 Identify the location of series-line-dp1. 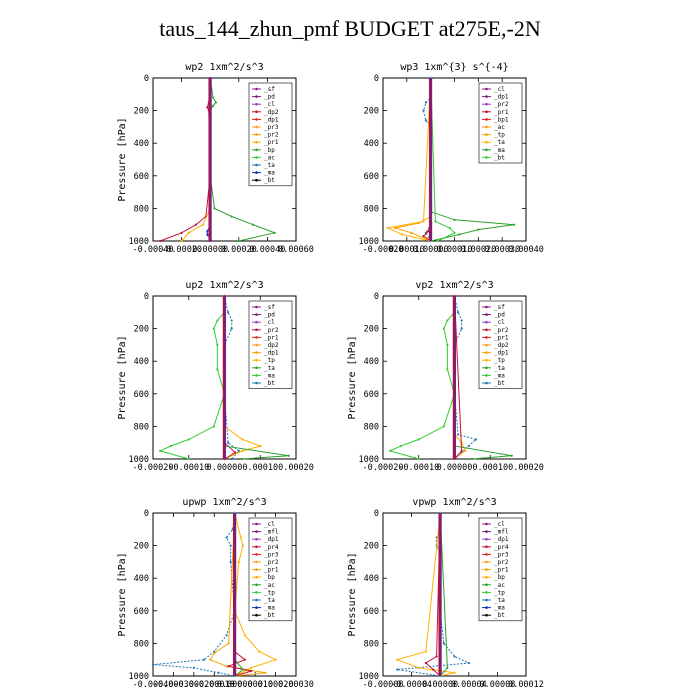
(185, 159).